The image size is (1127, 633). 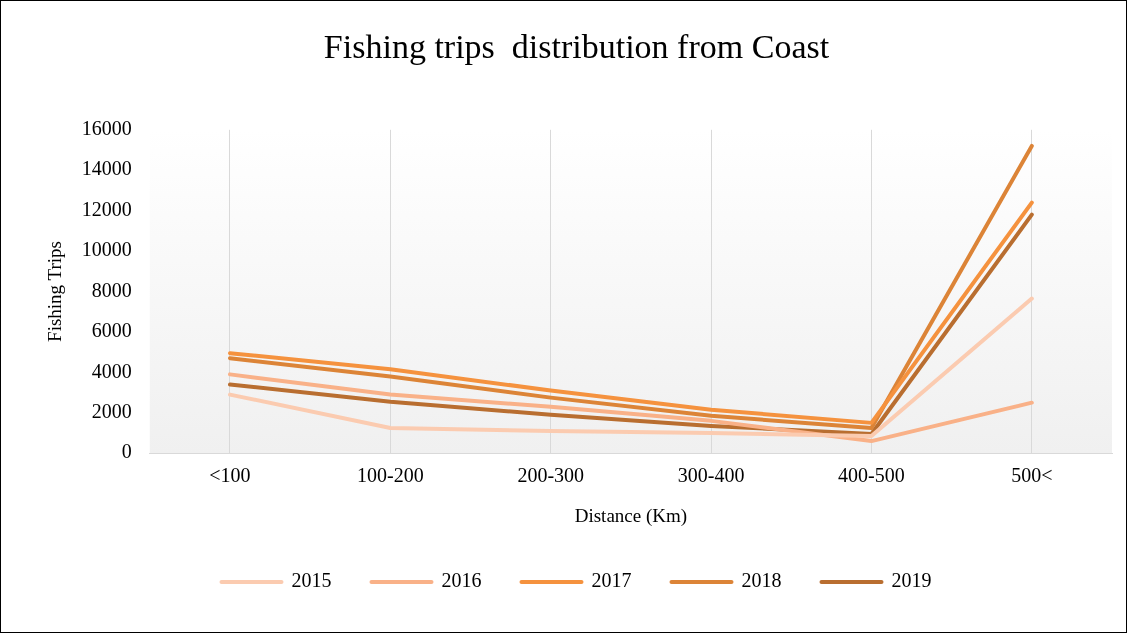 I want to click on y-tick-label: 0, so click(x=126, y=451).